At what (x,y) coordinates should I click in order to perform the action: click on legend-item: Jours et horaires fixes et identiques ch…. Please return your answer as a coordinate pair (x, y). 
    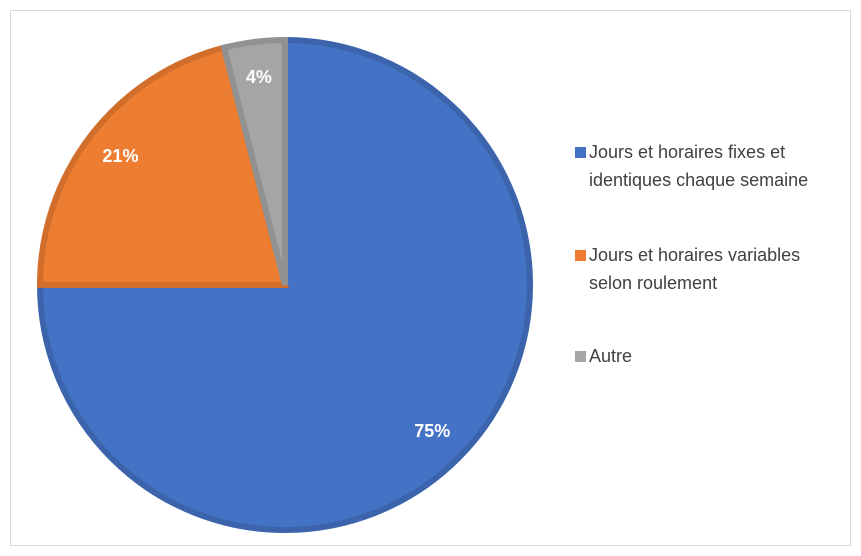
    Looking at the image, I should click on (710, 166).